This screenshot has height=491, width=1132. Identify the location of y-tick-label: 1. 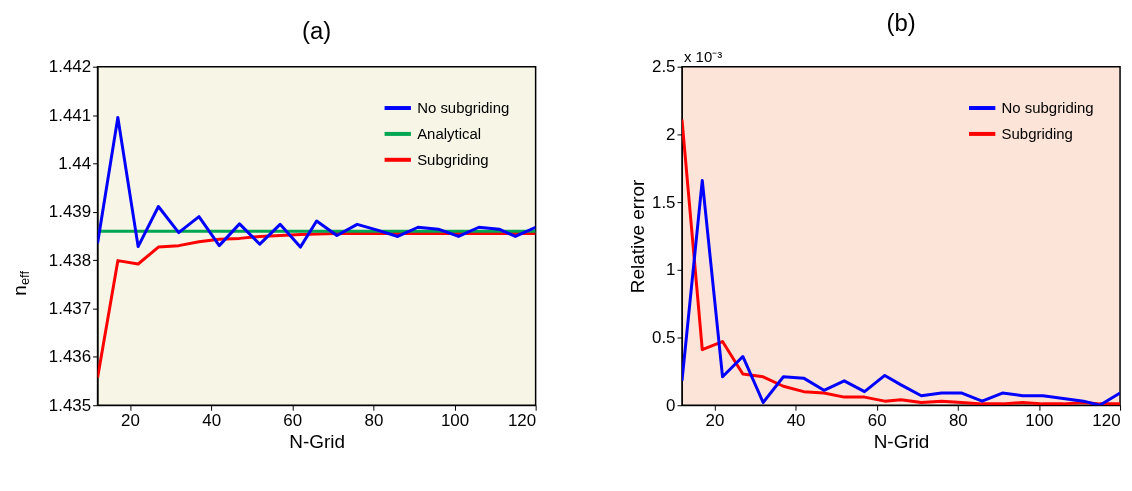
(671, 270).